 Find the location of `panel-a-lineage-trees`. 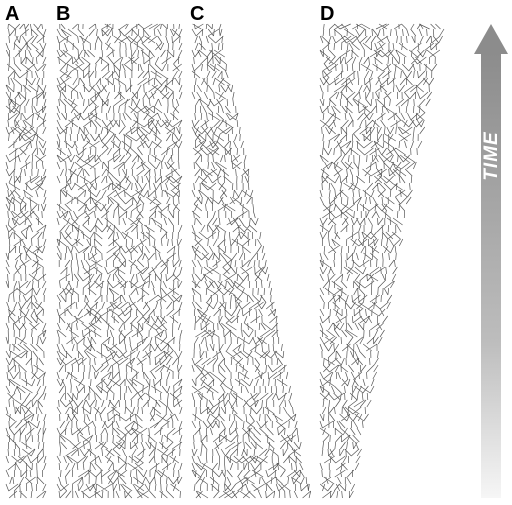

panel-a-lineage-trees is located at coordinates (26, 261).